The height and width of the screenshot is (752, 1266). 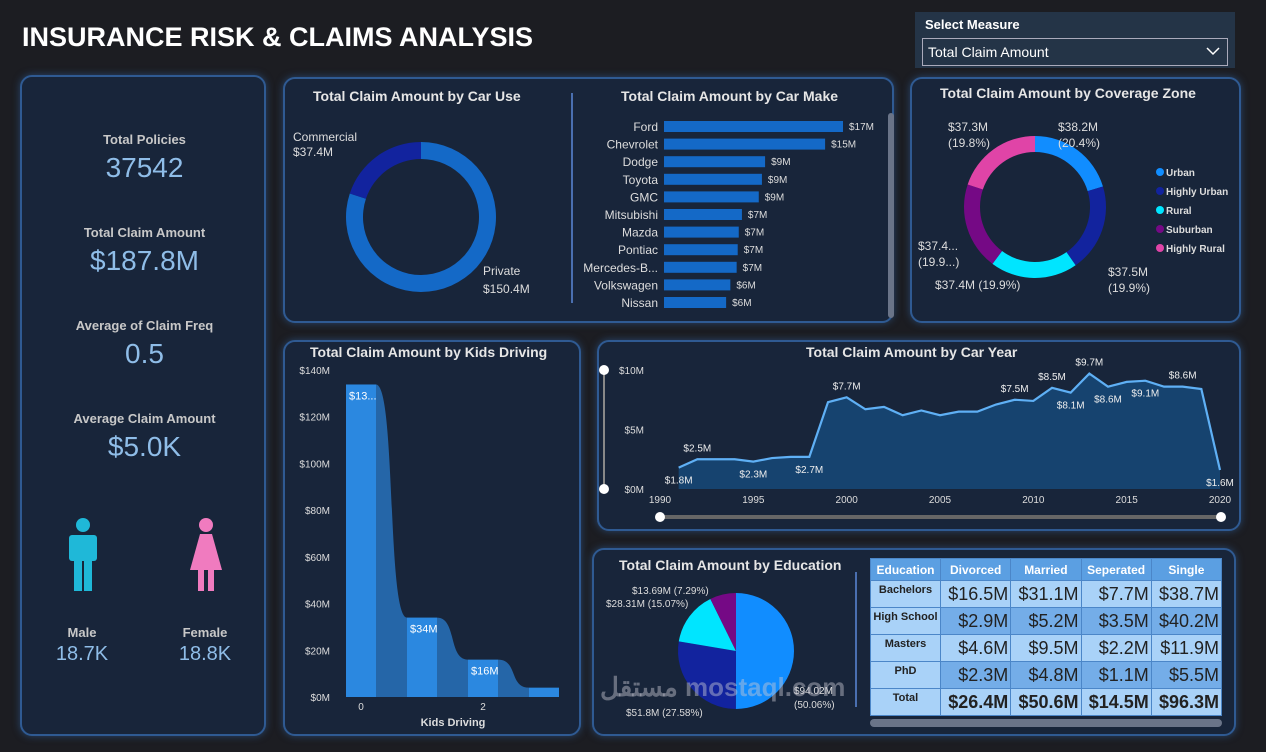 I want to click on male-icon, so click(x=83, y=554).